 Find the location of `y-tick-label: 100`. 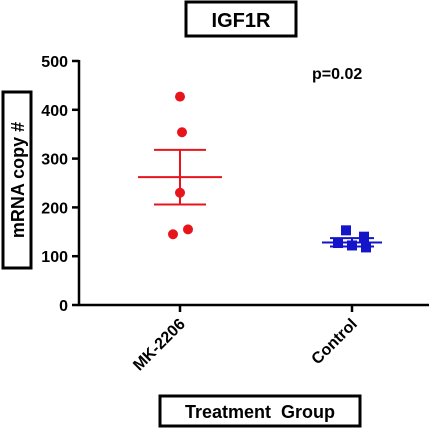

y-tick-label: 100 is located at coordinates (54, 257).